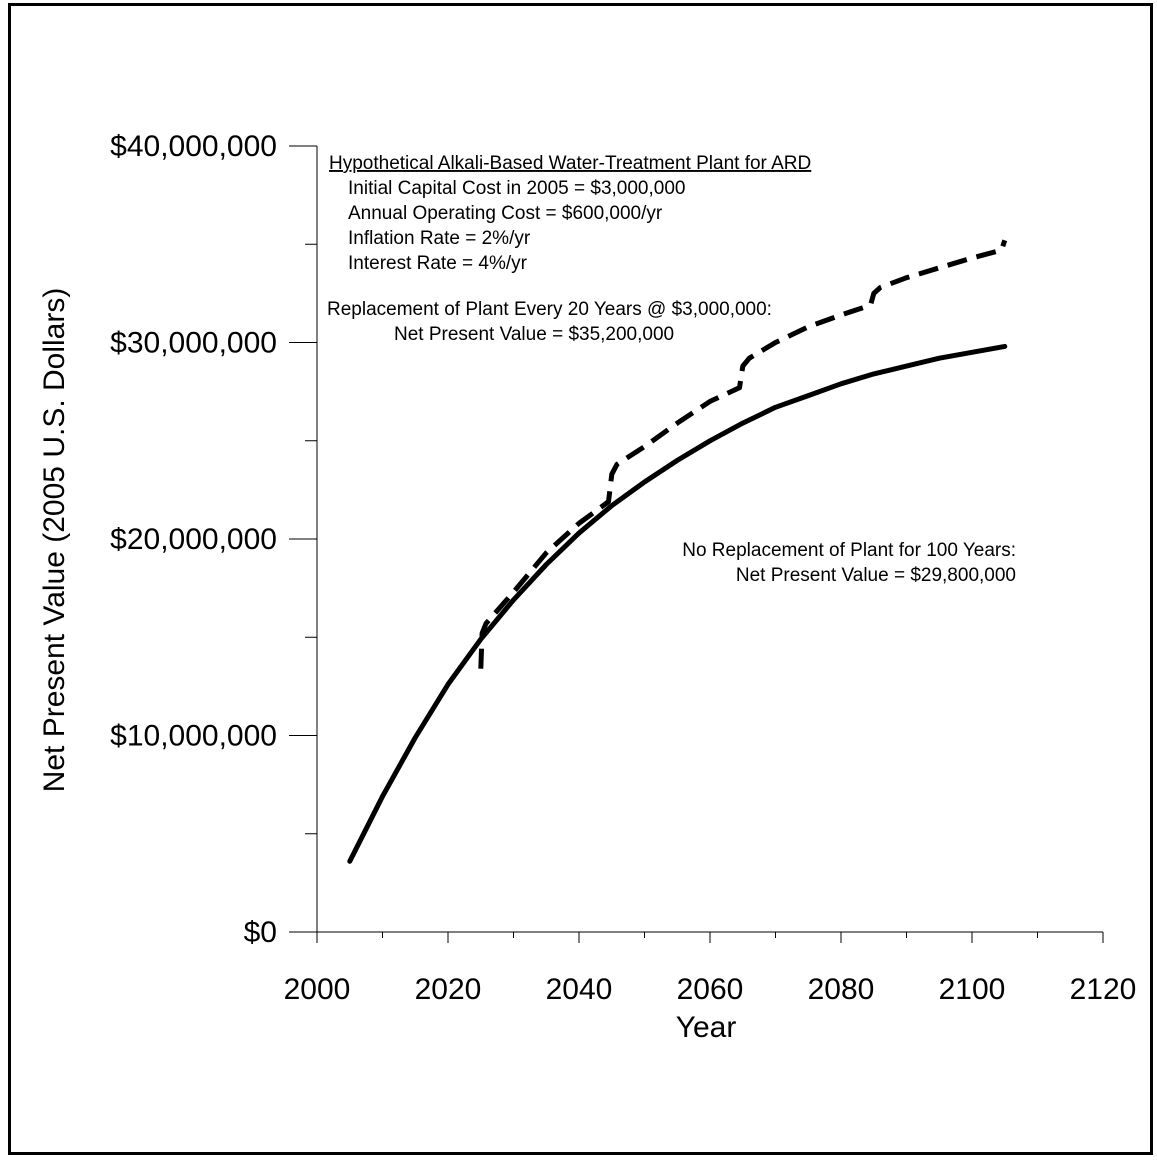 This screenshot has width=1157, height=1160. I want to click on y-axis-title: Net Present Value (2005 U.S. Dollars), so click(54, 540).